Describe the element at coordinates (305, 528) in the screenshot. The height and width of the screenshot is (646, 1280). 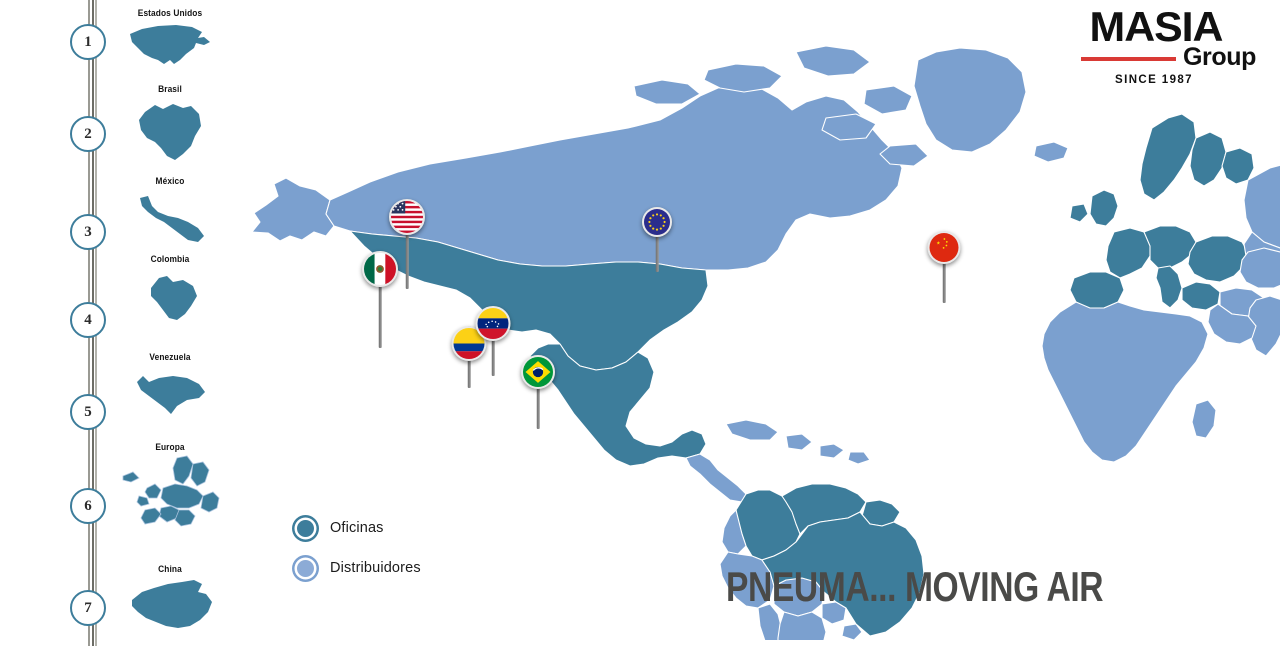
I see `legend-dot-offices-icon` at that location.